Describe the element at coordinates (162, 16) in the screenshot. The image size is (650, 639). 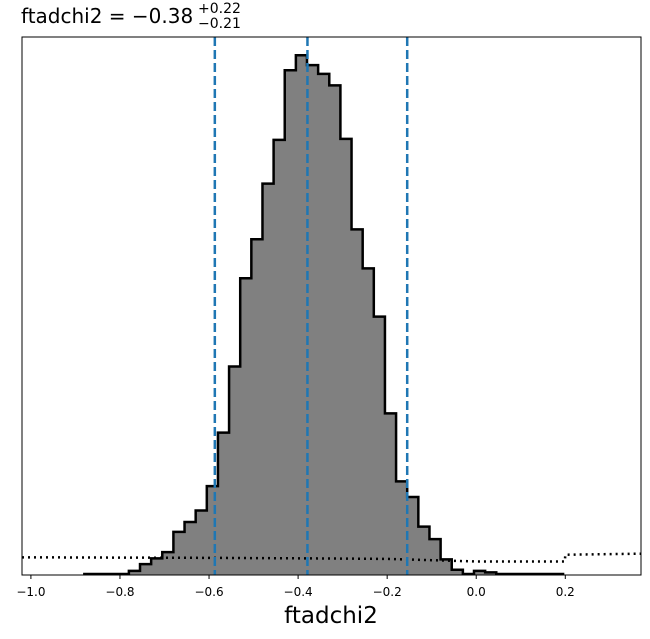
I see `title-median: −0.38` at that location.